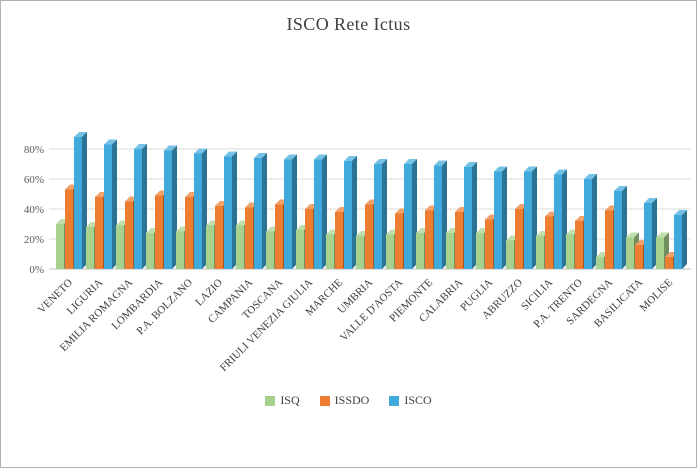 The height and width of the screenshot is (468, 697). What do you see at coordinates (418, 400) in the screenshot?
I see `legend-label-isco: ISCO` at bounding box center [418, 400].